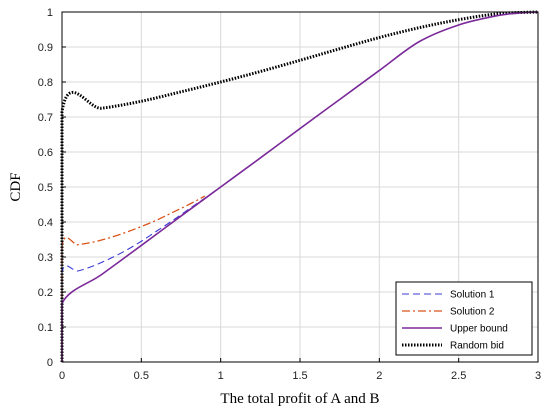  Describe the element at coordinates (45, 188) in the screenshot. I see `y-tick-label: 0.5` at that location.